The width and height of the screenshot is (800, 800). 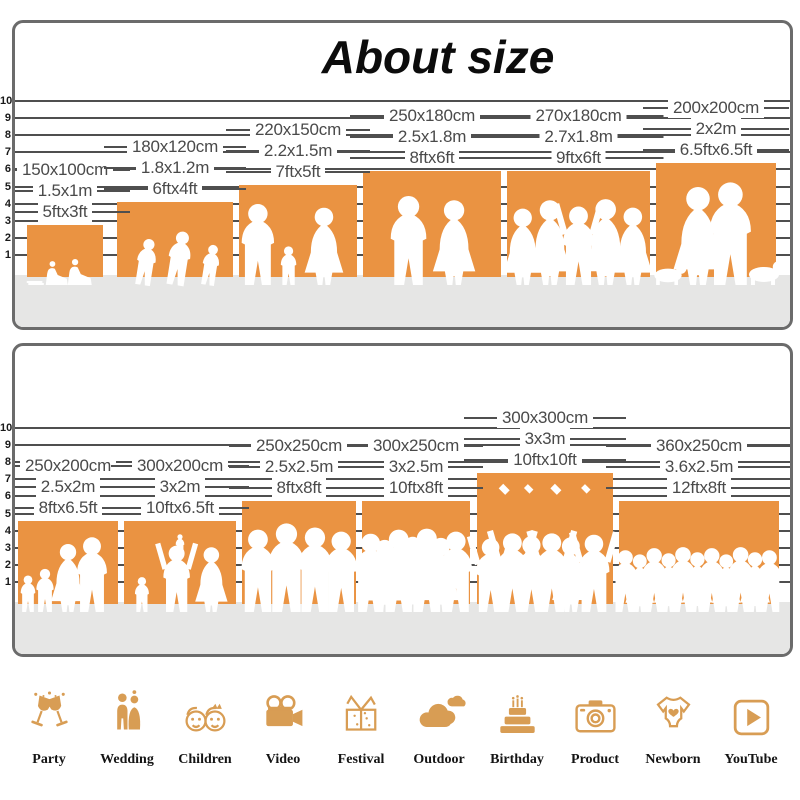 What do you see at coordinates (68, 566) in the screenshot?
I see `backdrop-block-8ftx6.5ft` at bounding box center [68, 566].